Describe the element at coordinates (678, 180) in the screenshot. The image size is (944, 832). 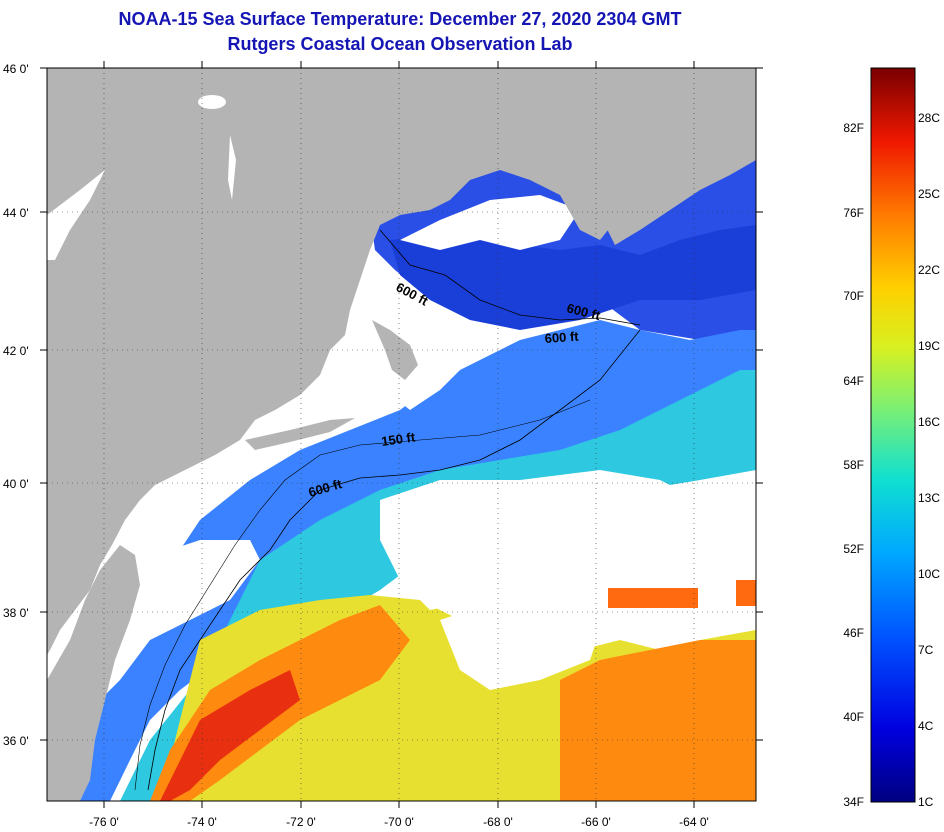
I see `land-nova-scotia` at that location.